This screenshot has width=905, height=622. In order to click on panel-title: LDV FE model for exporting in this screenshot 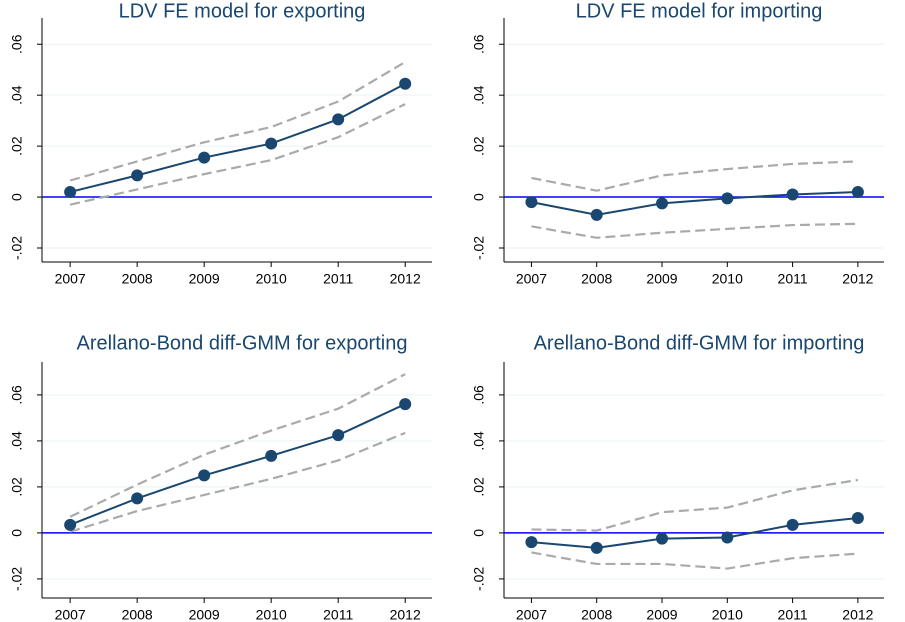, I will do `click(242, 11)`.